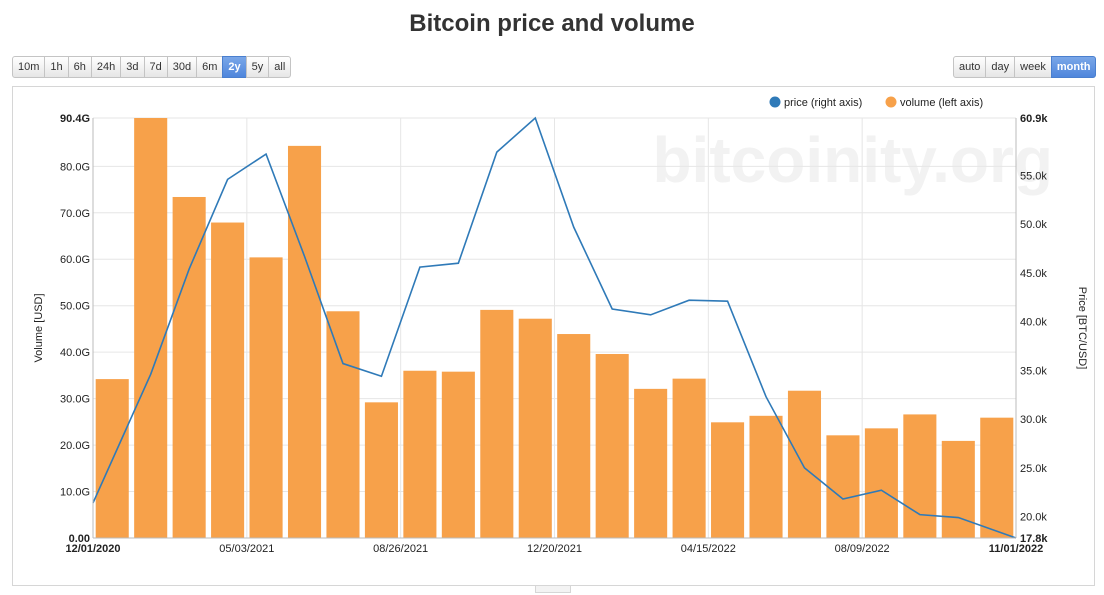  What do you see at coordinates (75, 493) in the screenshot?
I see `left-tick-label: 10.0G` at bounding box center [75, 493].